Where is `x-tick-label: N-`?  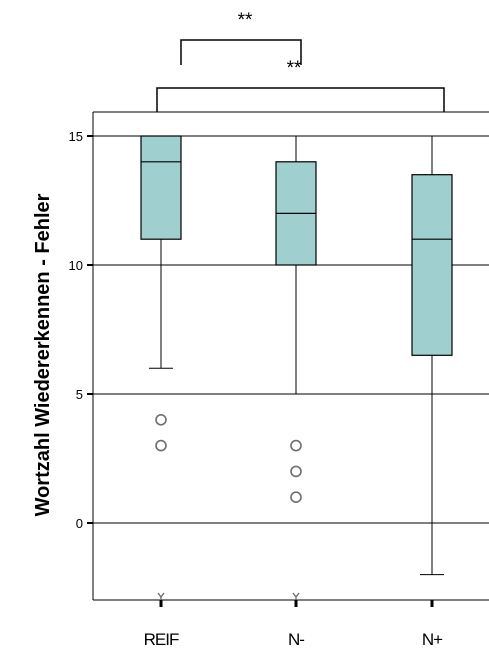
x-tick-label: N- is located at coordinates (296, 639).